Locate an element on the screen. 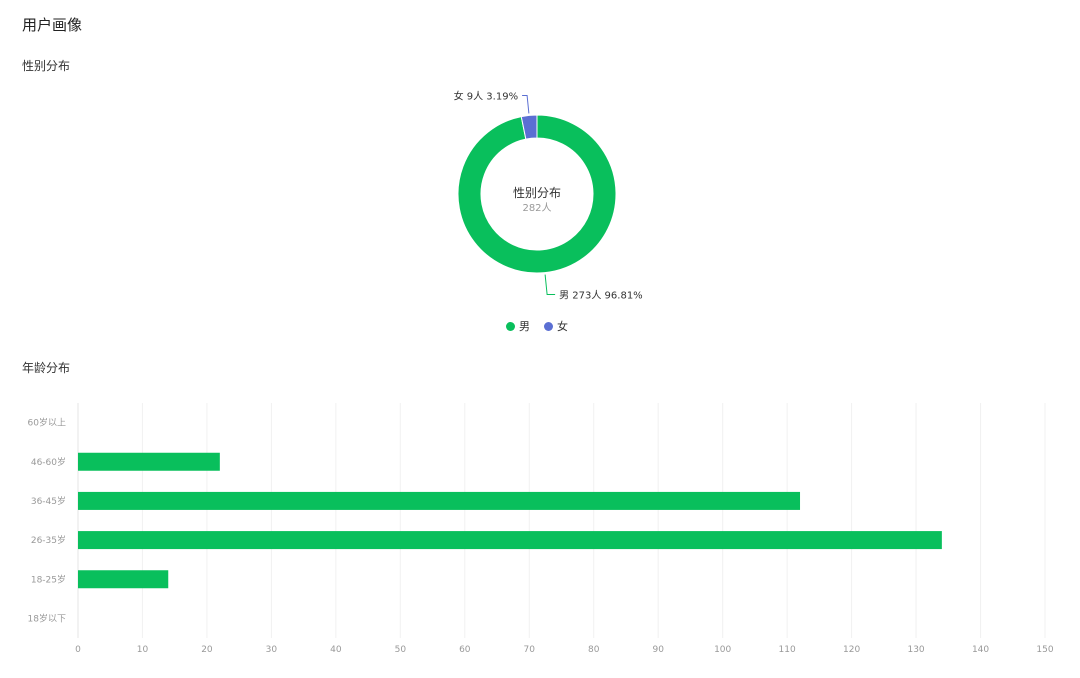  bar-46-60岁 is located at coordinates (149, 461).